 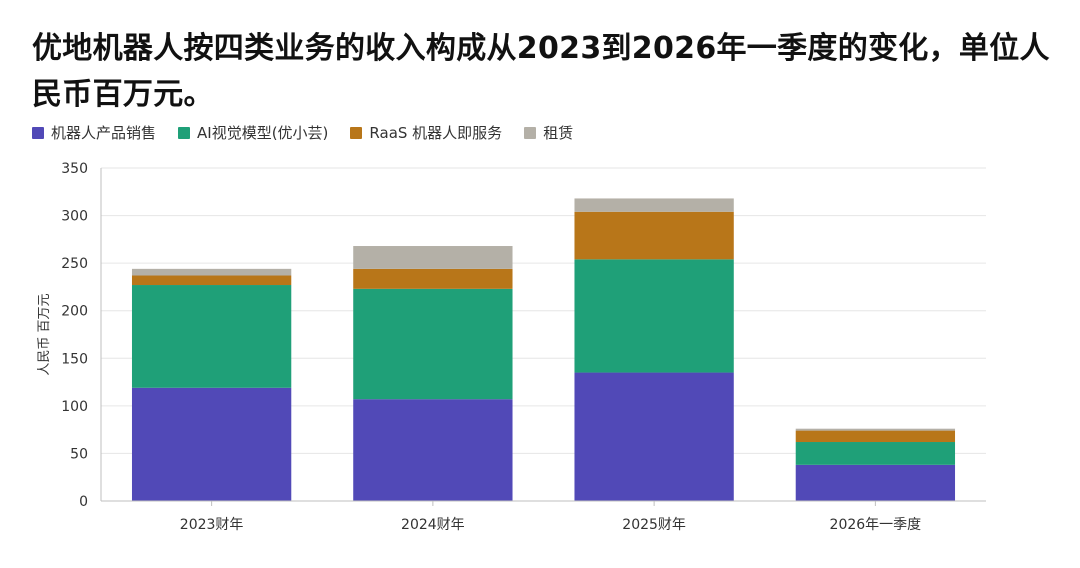 What do you see at coordinates (876, 525) in the screenshot?
I see `x-tick-label: 2026年一季度` at bounding box center [876, 525].